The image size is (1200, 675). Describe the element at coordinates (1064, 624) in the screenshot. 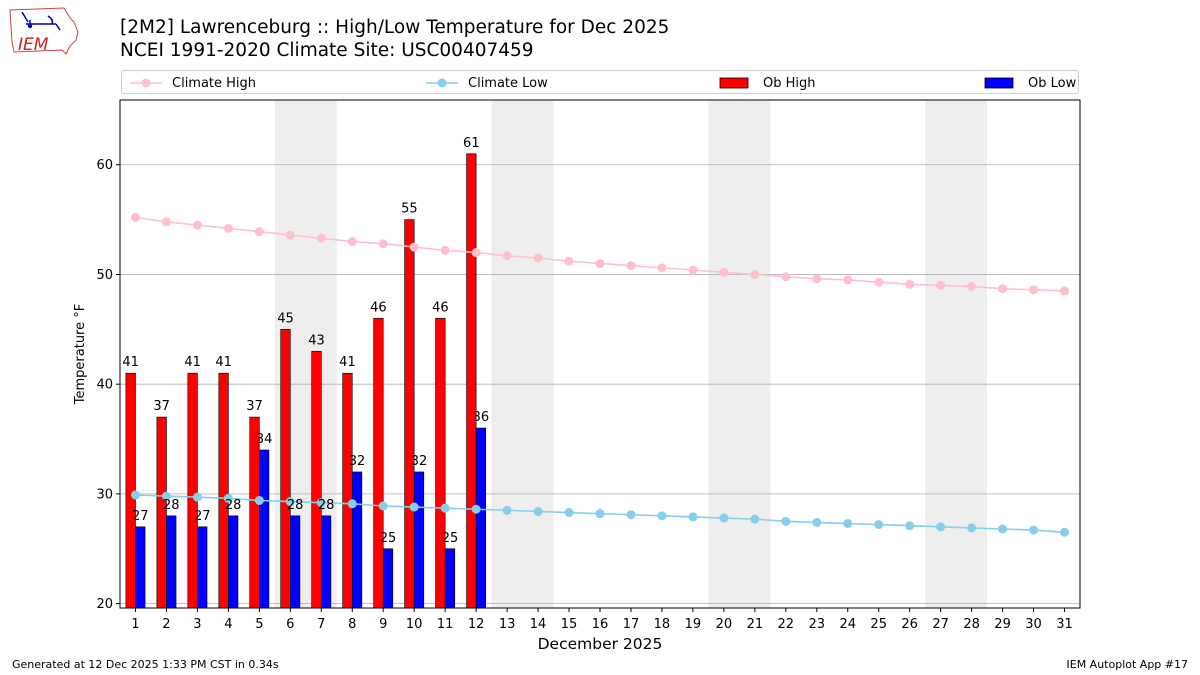

I see `x-tick-label: 31` at that location.